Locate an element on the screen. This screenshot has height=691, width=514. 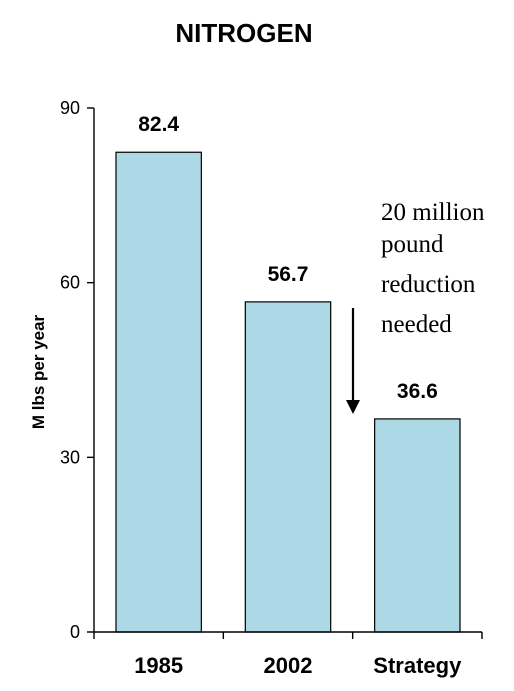
data-label: 82.4 is located at coordinates (158, 124).